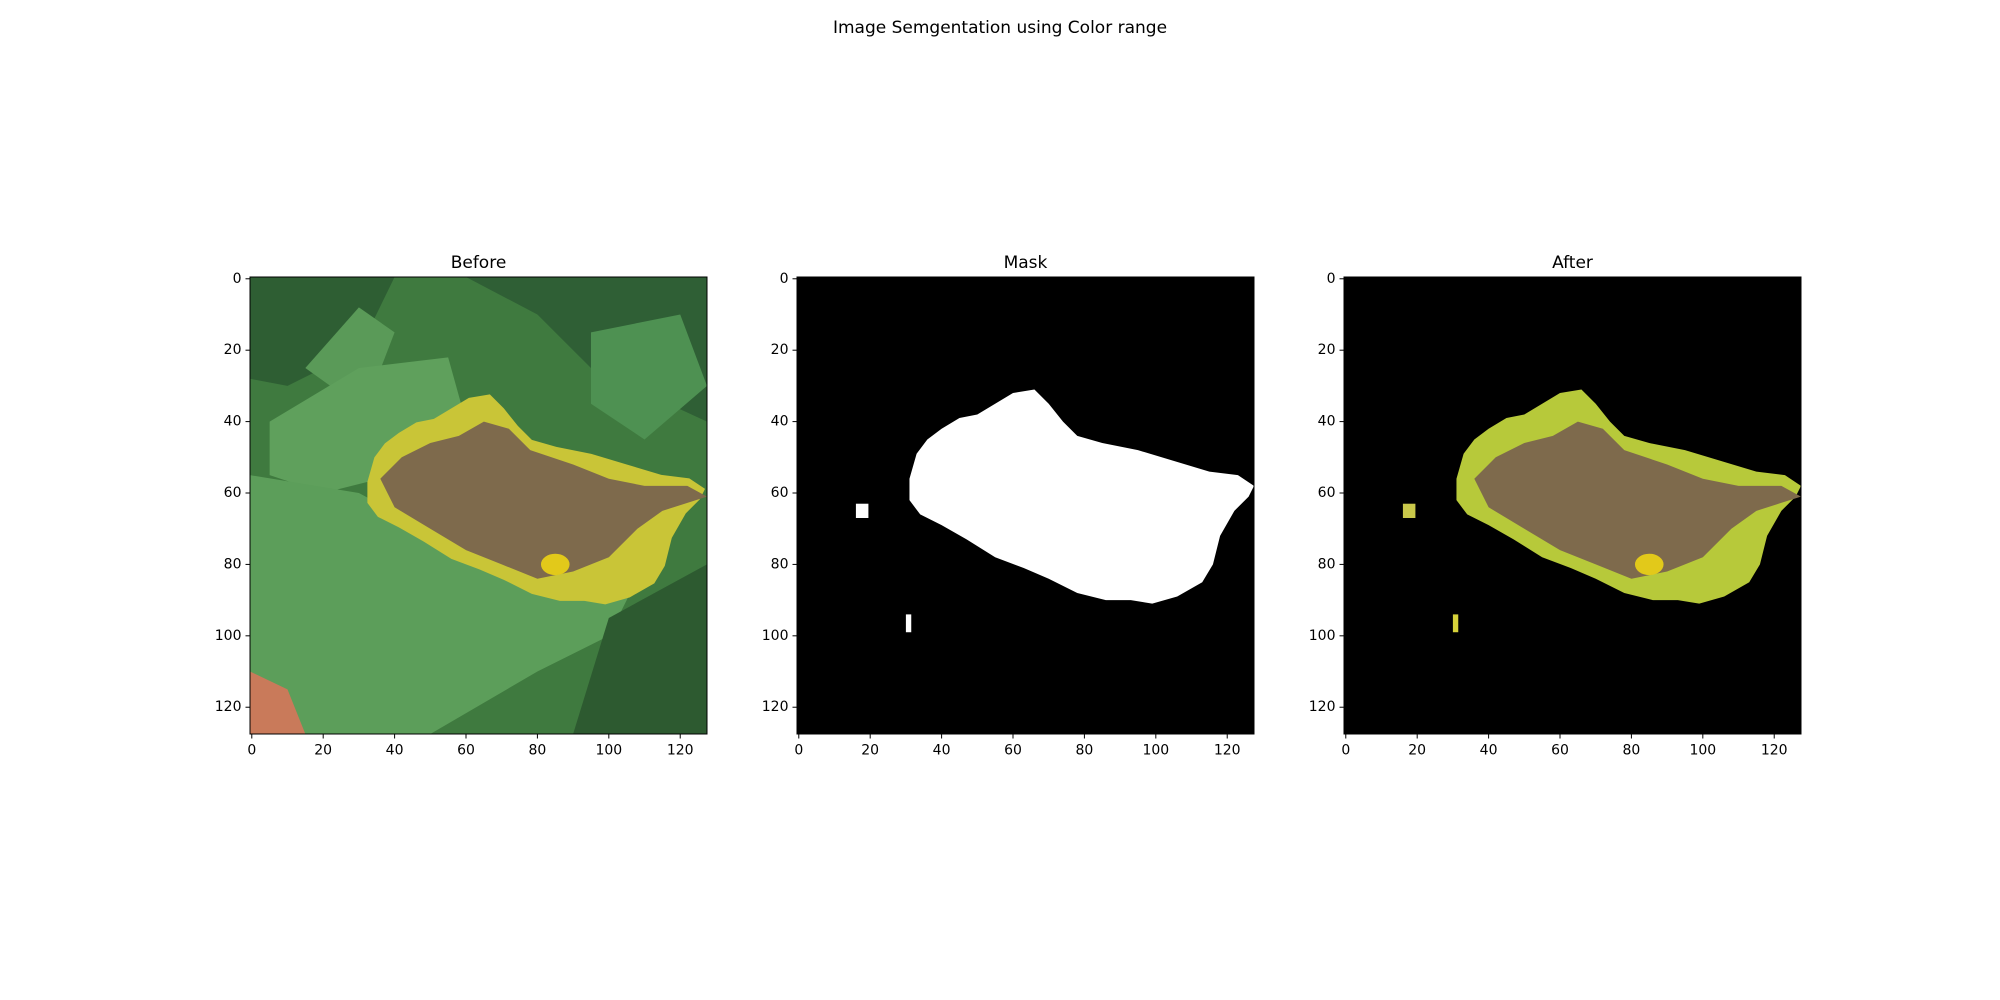  Describe the element at coordinates (479, 263) in the screenshot. I see `axes-title: Before` at that location.